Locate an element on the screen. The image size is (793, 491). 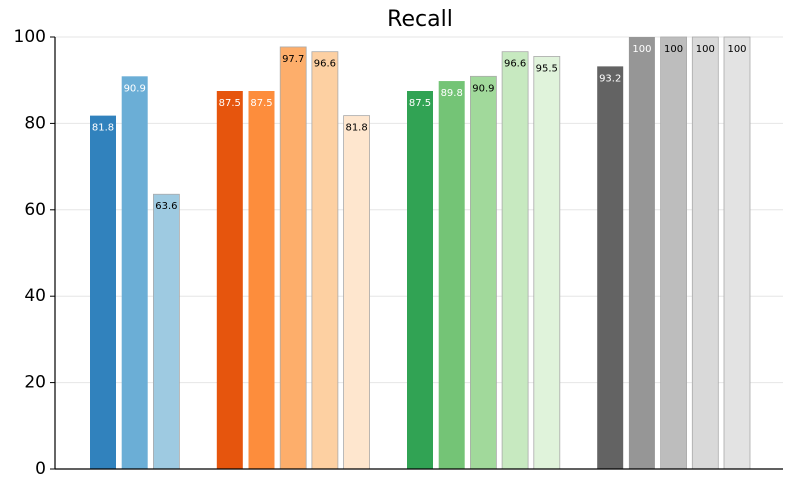
value-label: 63.6 is located at coordinates (166, 206).